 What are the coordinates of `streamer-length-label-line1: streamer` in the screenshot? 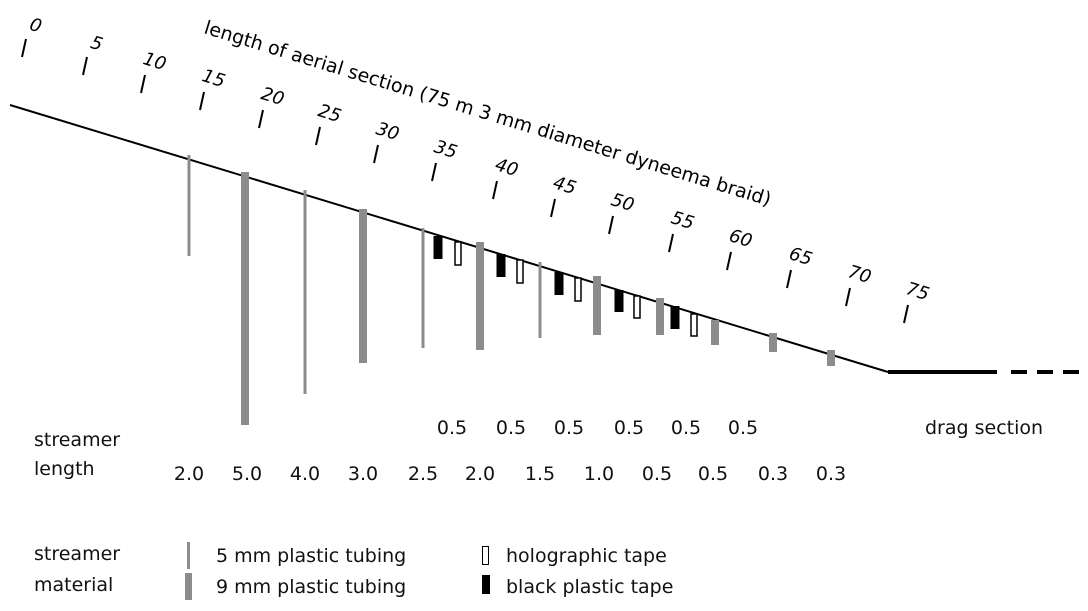 It's located at (77, 440).